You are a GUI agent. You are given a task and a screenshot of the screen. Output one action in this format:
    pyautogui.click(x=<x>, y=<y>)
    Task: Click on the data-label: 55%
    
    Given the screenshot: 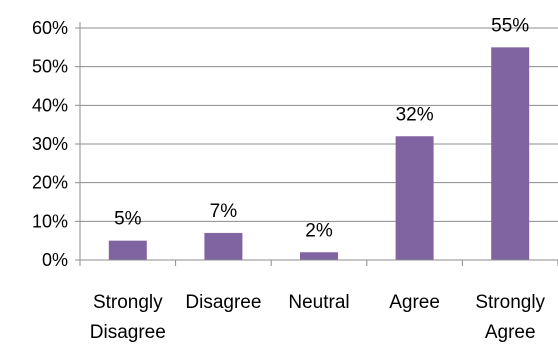 What is the action you would take?
    pyautogui.click(x=510, y=25)
    